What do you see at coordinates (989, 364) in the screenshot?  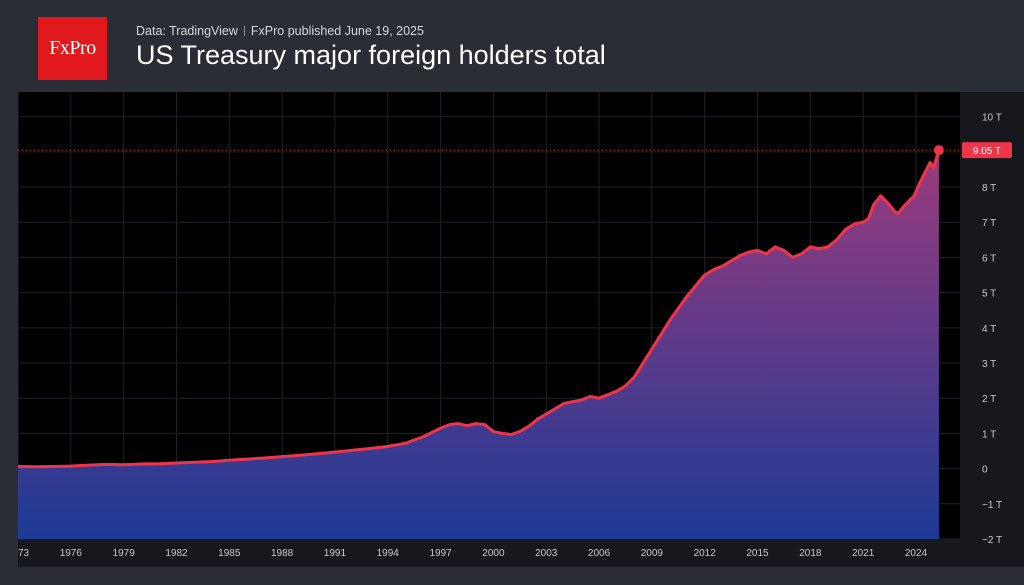 I see `y-tick-label: 3 T` at bounding box center [989, 364].